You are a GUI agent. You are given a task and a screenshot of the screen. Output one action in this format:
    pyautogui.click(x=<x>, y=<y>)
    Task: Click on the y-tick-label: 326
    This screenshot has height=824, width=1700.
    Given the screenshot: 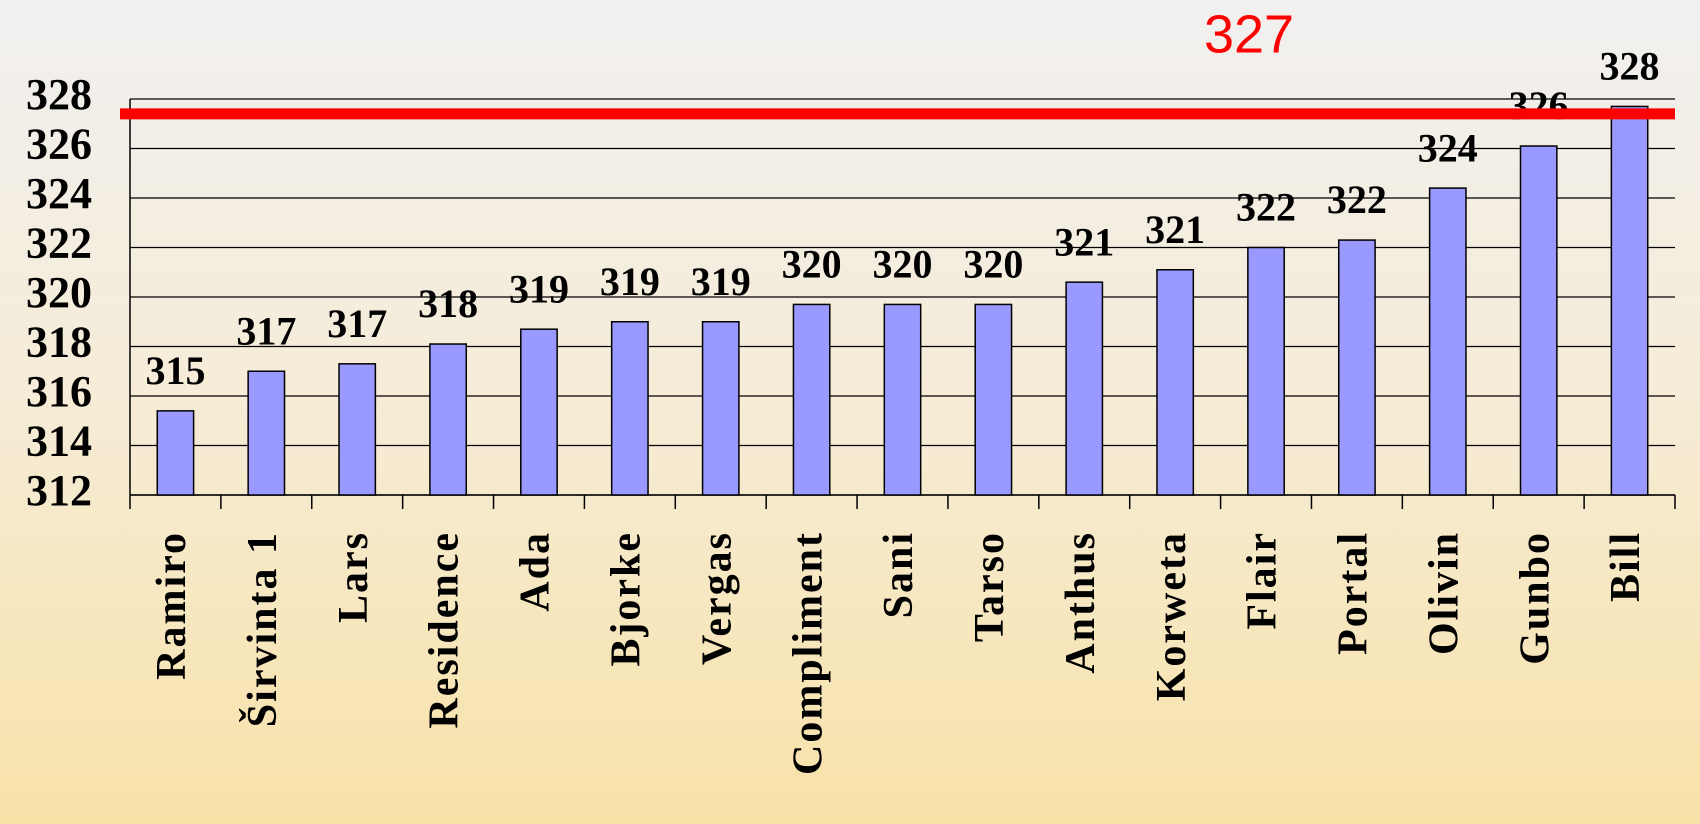 What is the action you would take?
    pyautogui.click(x=59, y=144)
    